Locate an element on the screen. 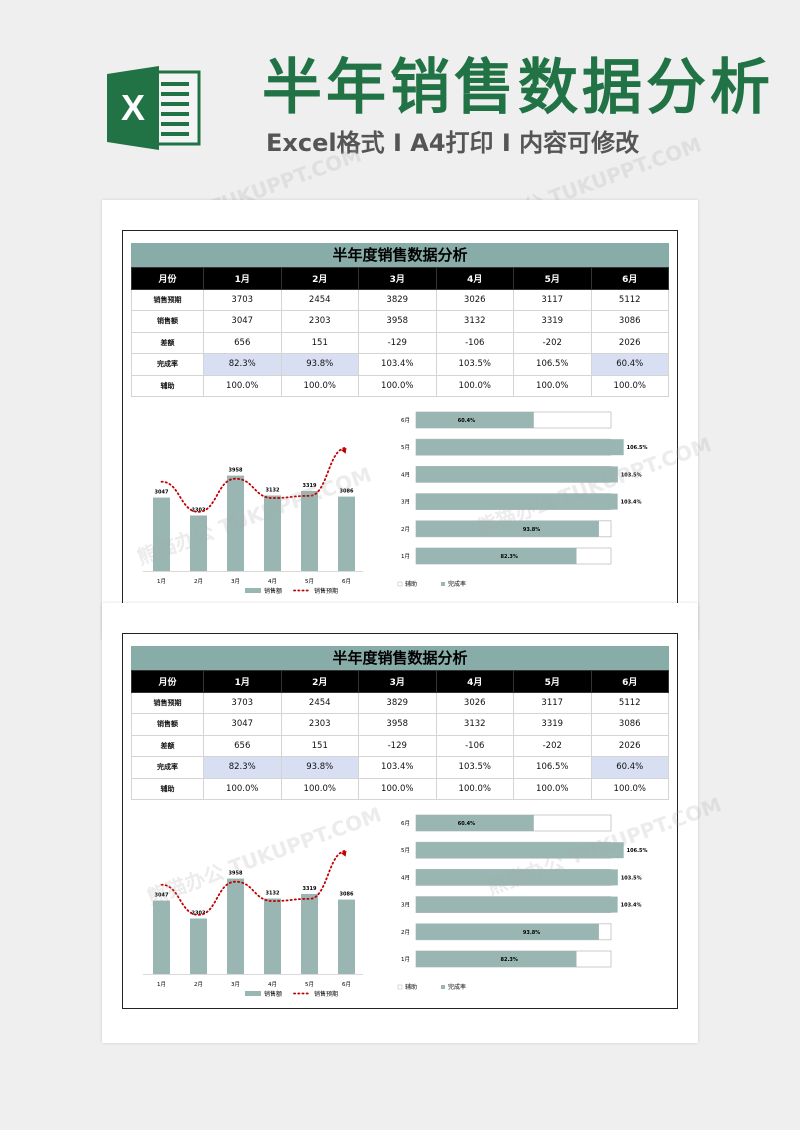  legend-rate-label: 完成率 is located at coordinates (457, 584).